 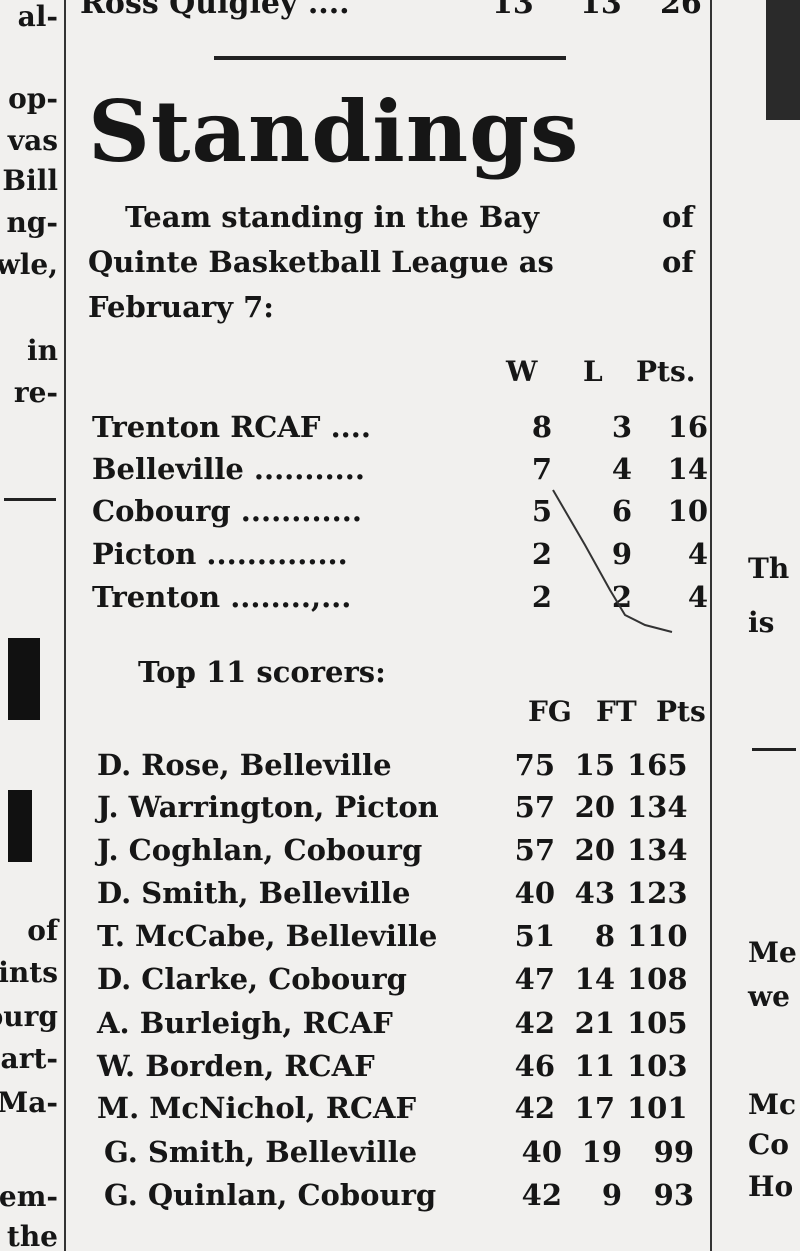 What do you see at coordinates (594, 893) in the screenshot?
I see `free-throws: 43` at bounding box center [594, 893].